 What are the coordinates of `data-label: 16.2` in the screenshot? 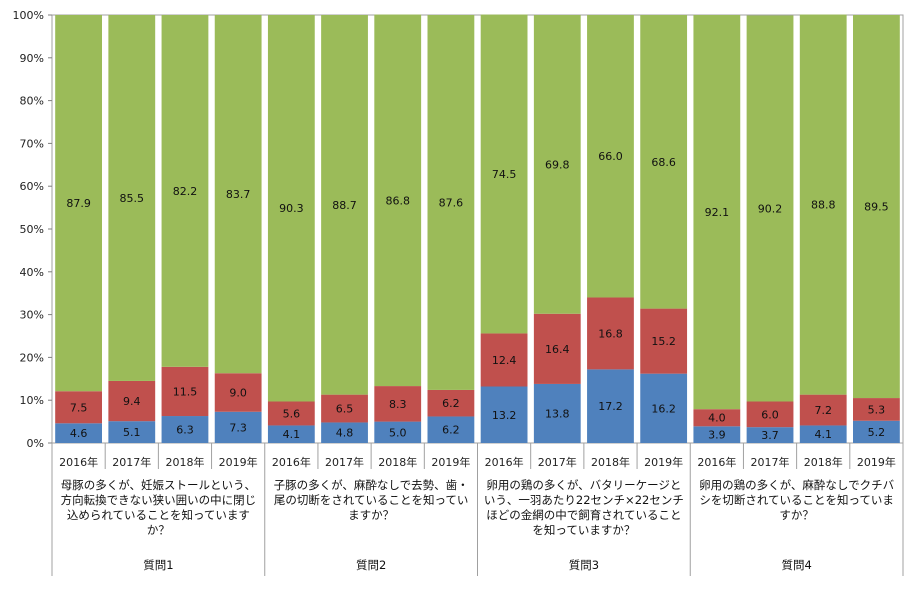 It's located at (663, 408).